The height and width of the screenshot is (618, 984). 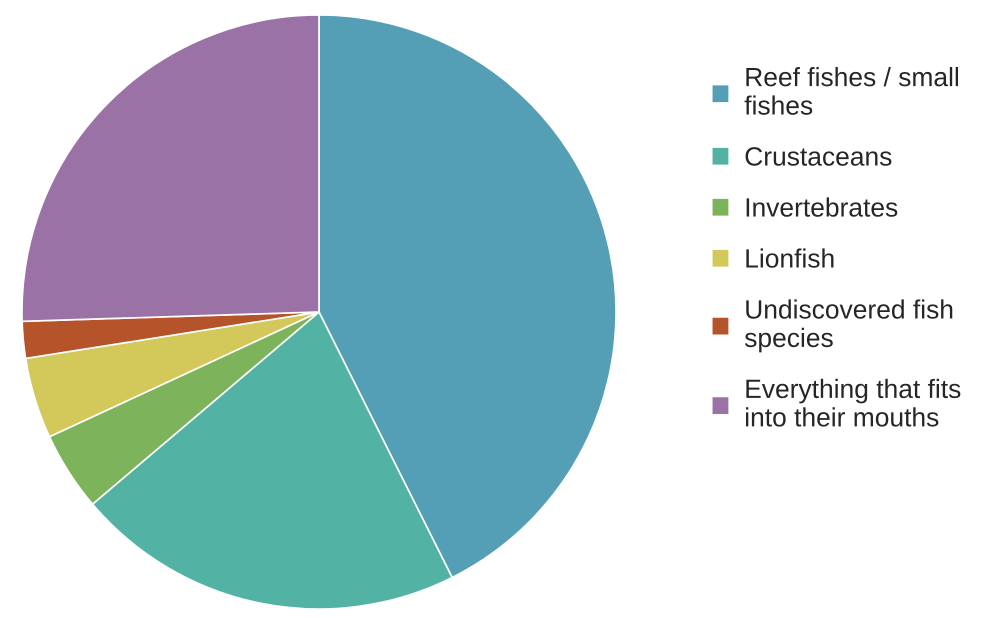 What do you see at coordinates (790, 258) in the screenshot?
I see `legend-label: Lionfish` at bounding box center [790, 258].